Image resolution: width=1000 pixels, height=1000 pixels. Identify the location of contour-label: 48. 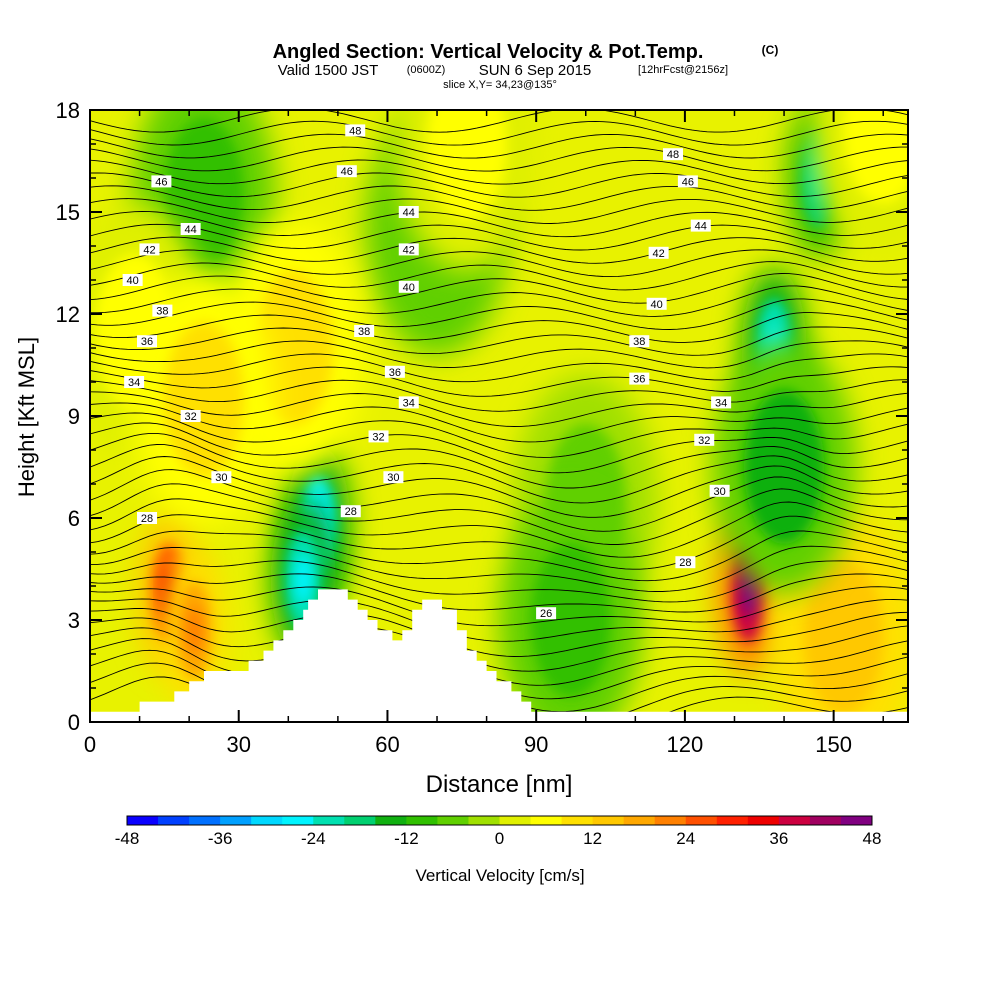
(355, 130).